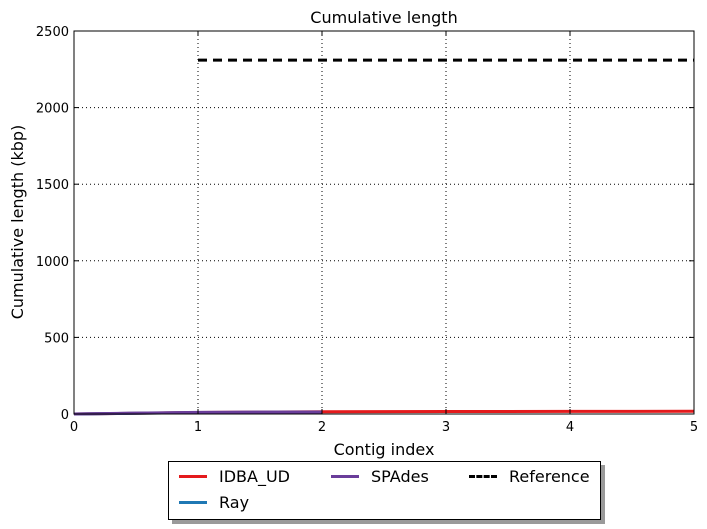 The image size is (707, 529). Describe the element at coordinates (483, 476) in the screenshot. I see `legend-swatch-reference` at that location.